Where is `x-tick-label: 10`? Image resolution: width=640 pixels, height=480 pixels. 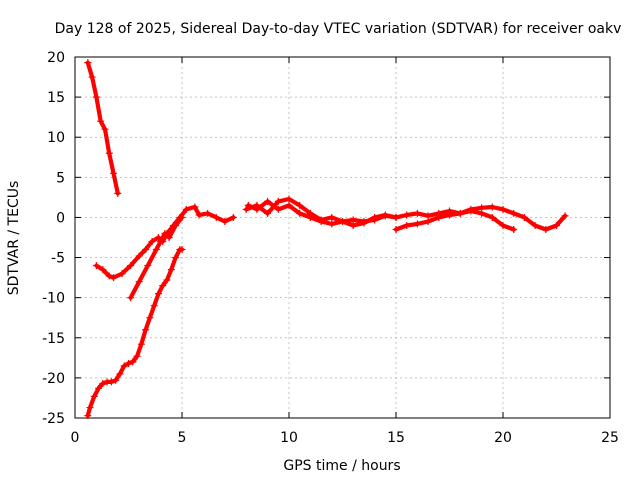
x-tick-label: 10 is located at coordinates (289, 438).